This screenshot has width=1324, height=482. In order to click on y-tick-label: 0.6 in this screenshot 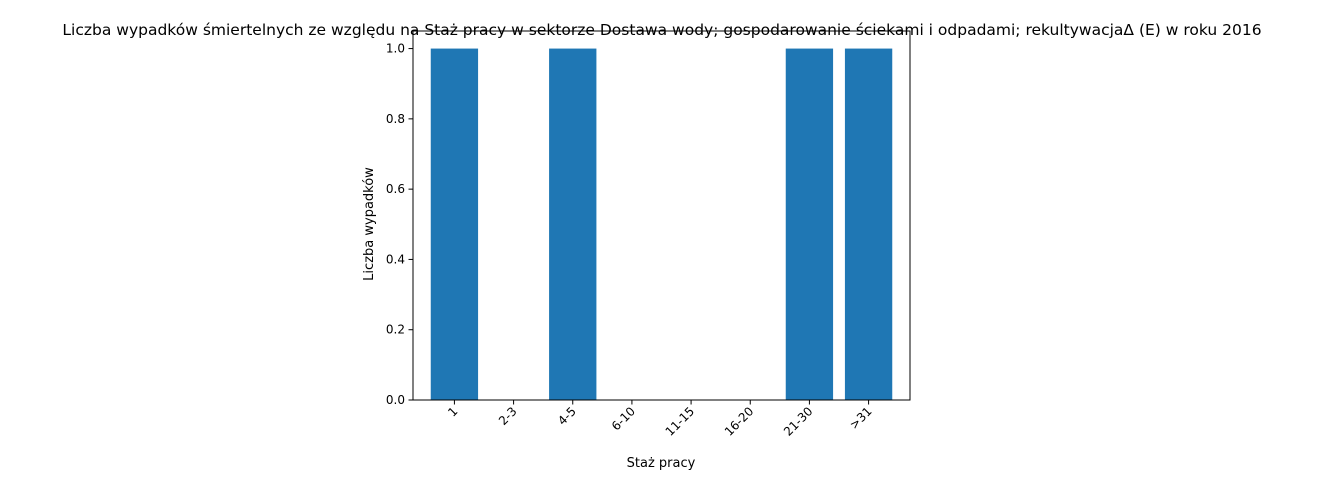, I will do `click(395, 189)`.